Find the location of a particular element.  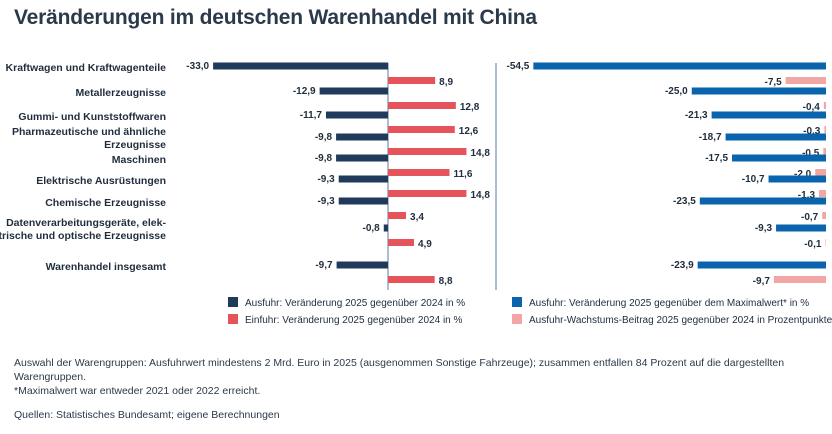

einfuhr-value-label: 4,9 is located at coordinates (425, 244).